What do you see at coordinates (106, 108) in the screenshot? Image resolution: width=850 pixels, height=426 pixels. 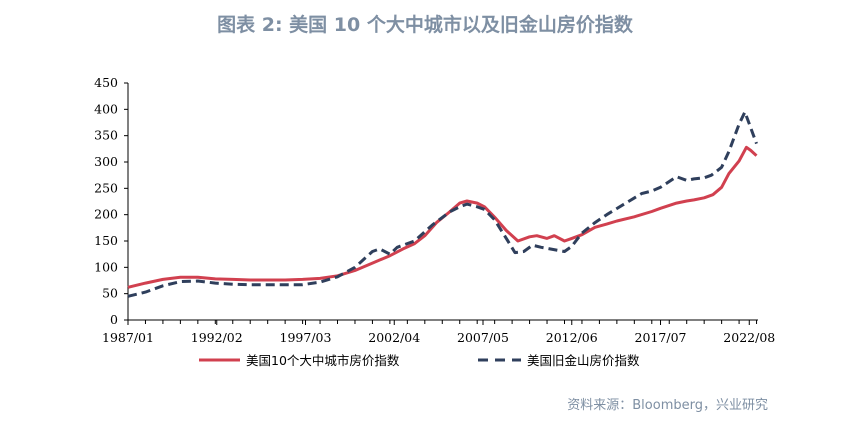 I see `y-tick-label: 400` at bounding box center [106, 108].